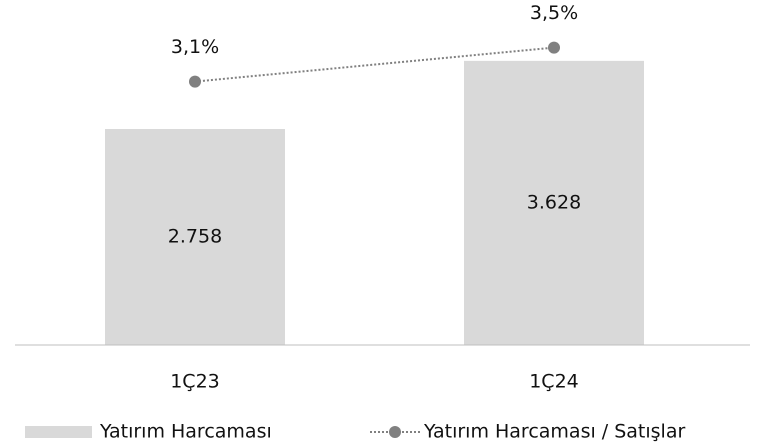 This screenshot has height=447, width=763. Describe the element at coordinates (554, 432) in the screenshot. I see `legend-label: Yatırım Harcaması / Satışlar` at that location.